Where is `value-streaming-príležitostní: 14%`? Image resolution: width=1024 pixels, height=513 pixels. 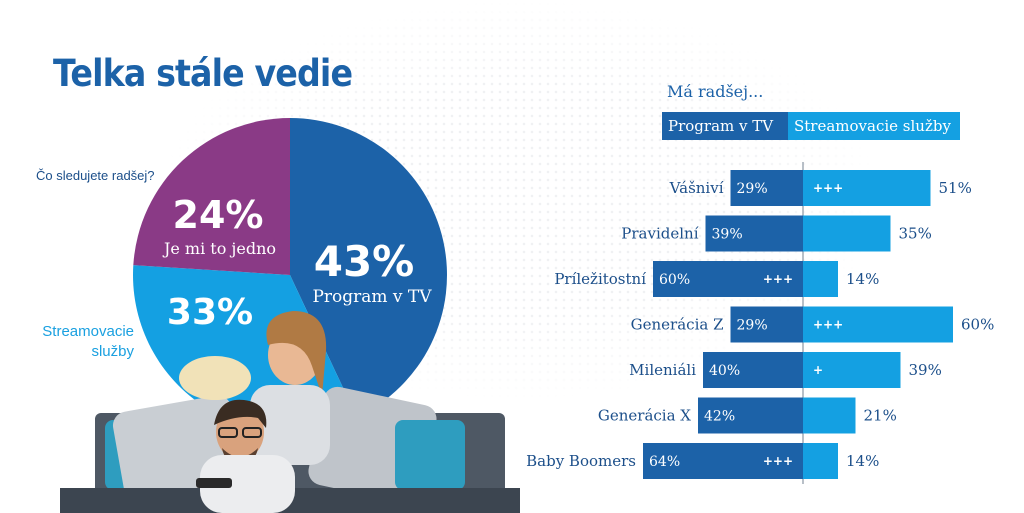
value-streaming-príležitostní: 14% is located at coordinates (862, 279).